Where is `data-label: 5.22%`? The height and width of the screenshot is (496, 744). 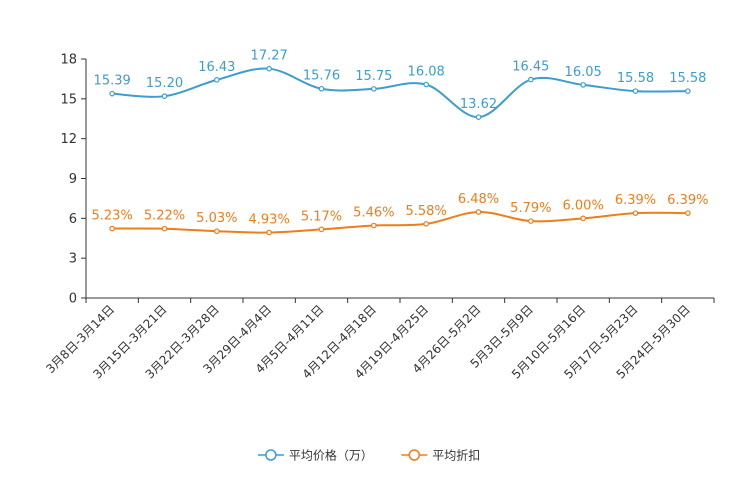
data-label: 5.22% is located at coordinates (164, 216).